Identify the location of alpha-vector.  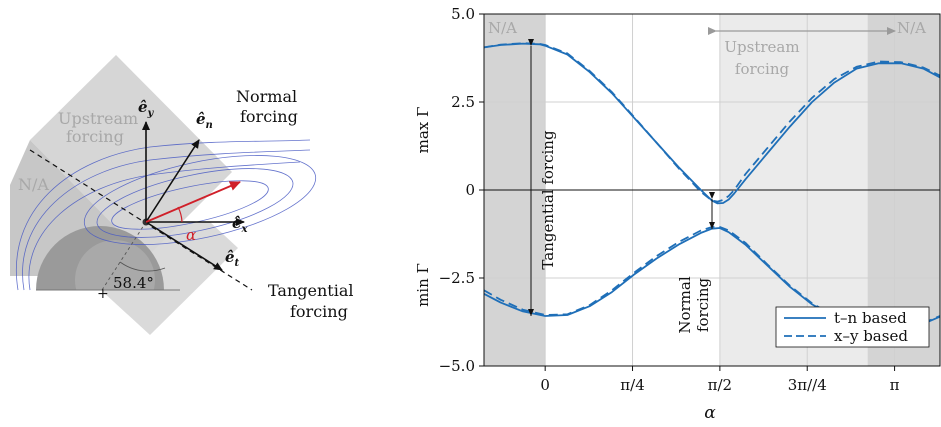
(193, 202).